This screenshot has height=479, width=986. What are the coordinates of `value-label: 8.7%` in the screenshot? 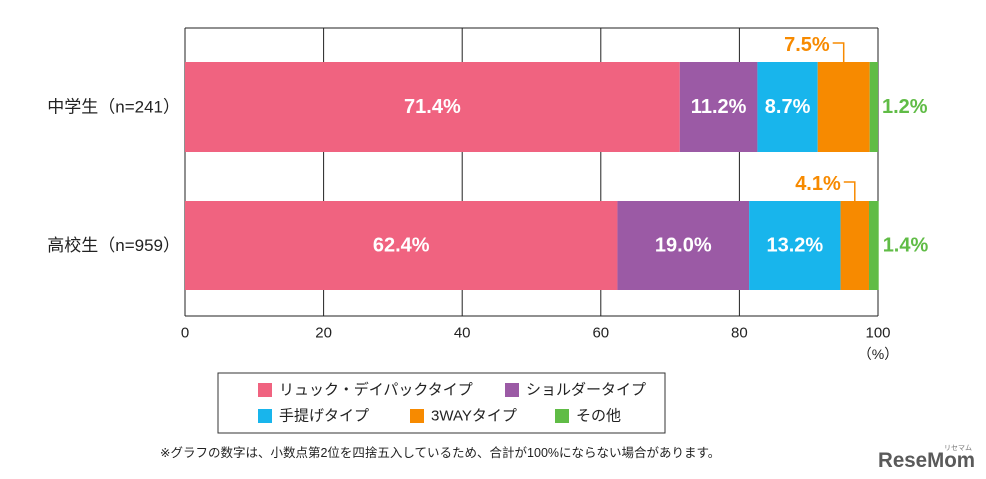 It's located at (788, 107).